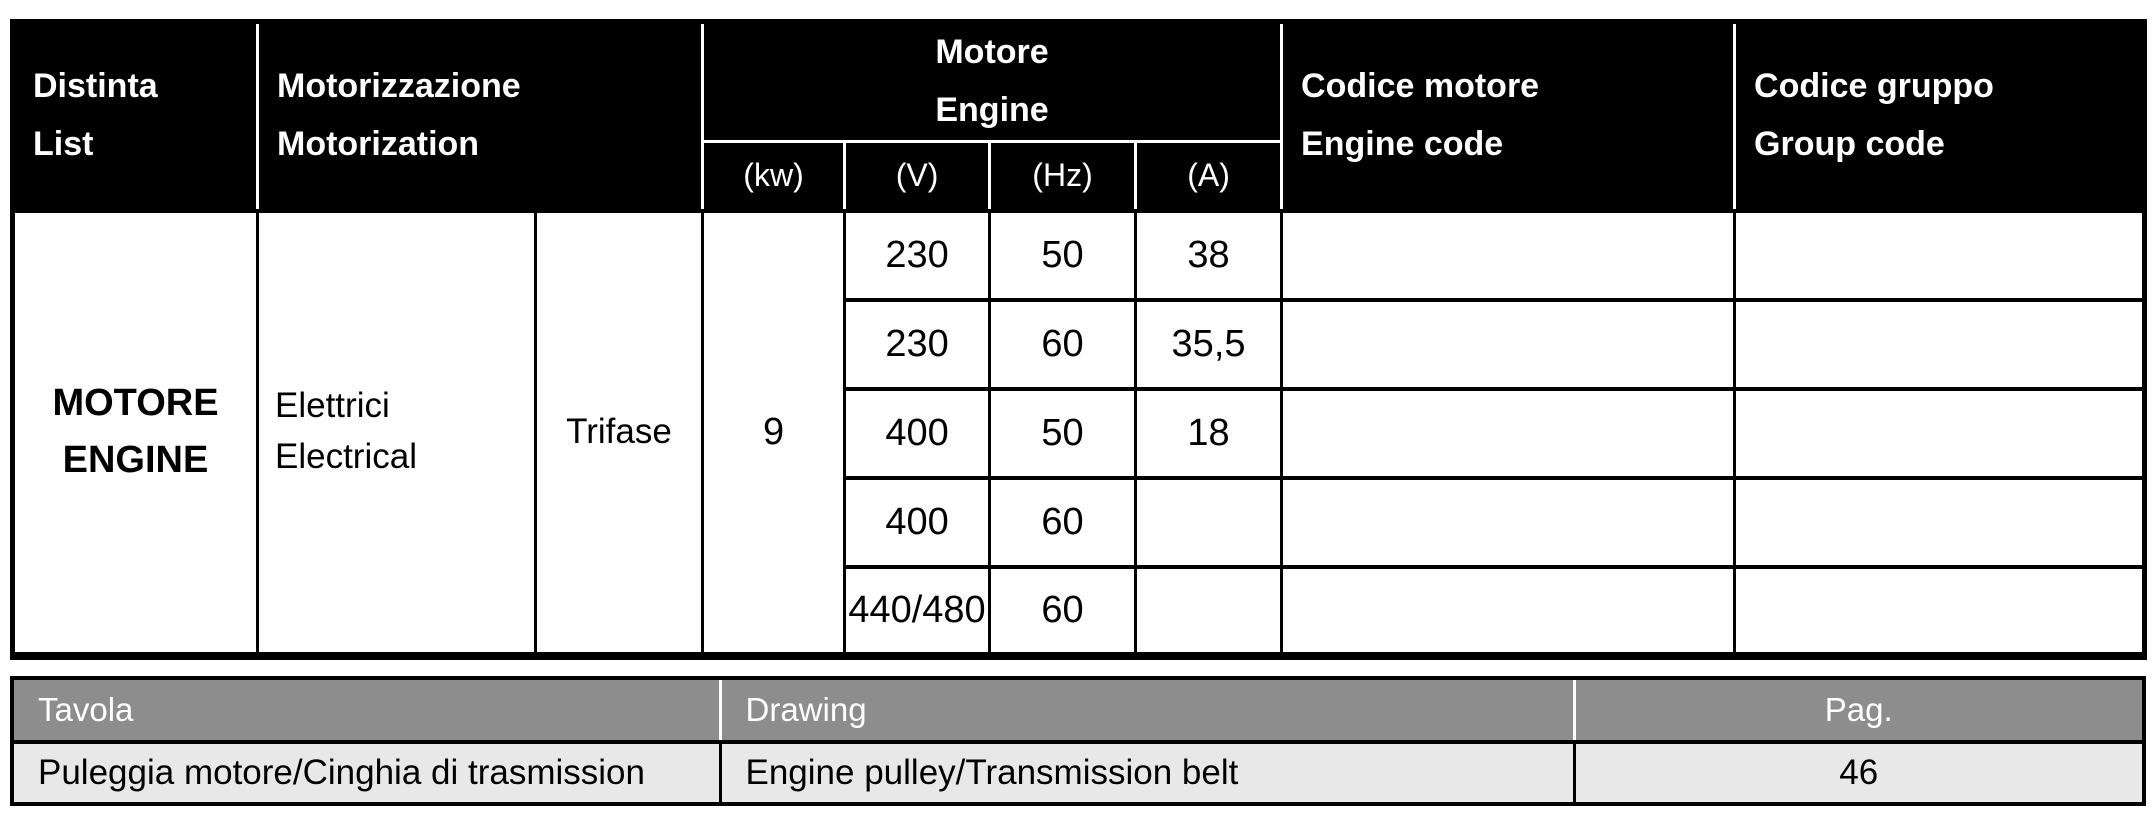  Describe the element at coordinates (396, 433) in the screenshot. I see `motorization-type-cell: Elettrici Electrical` at that location.